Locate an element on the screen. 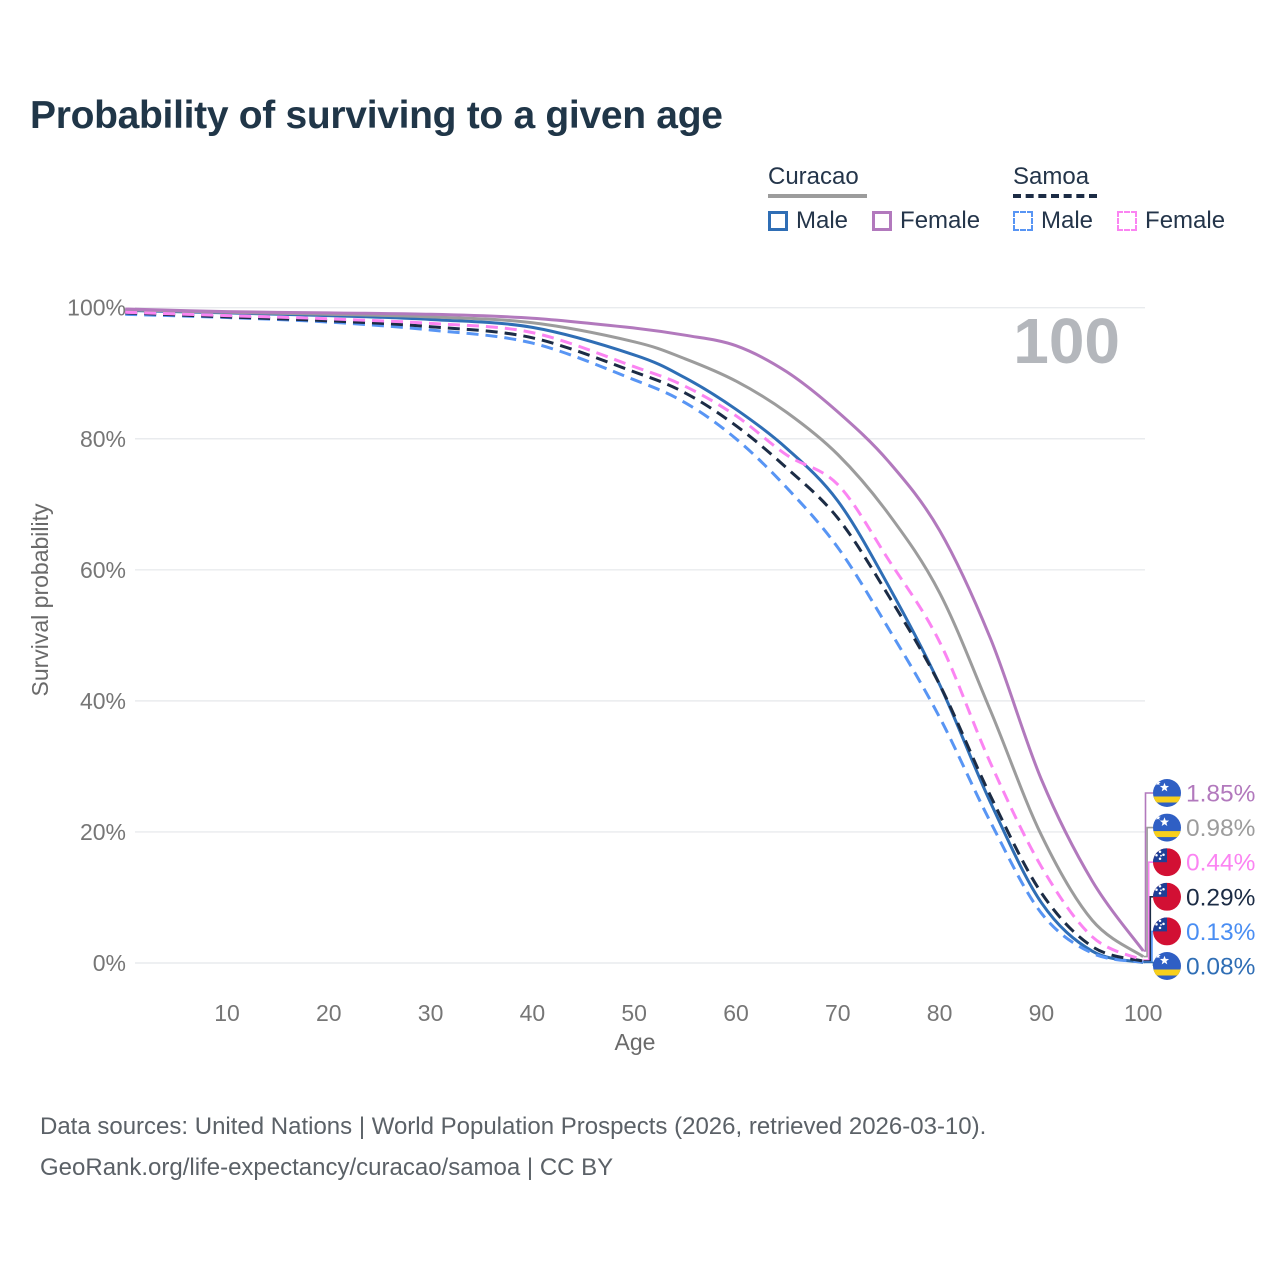 This screenshot has width=1280, height=1280. x-axis-ticks: 10 20 30 40 50 60 70 80 90 100 is located at coordinates (688, 1013).